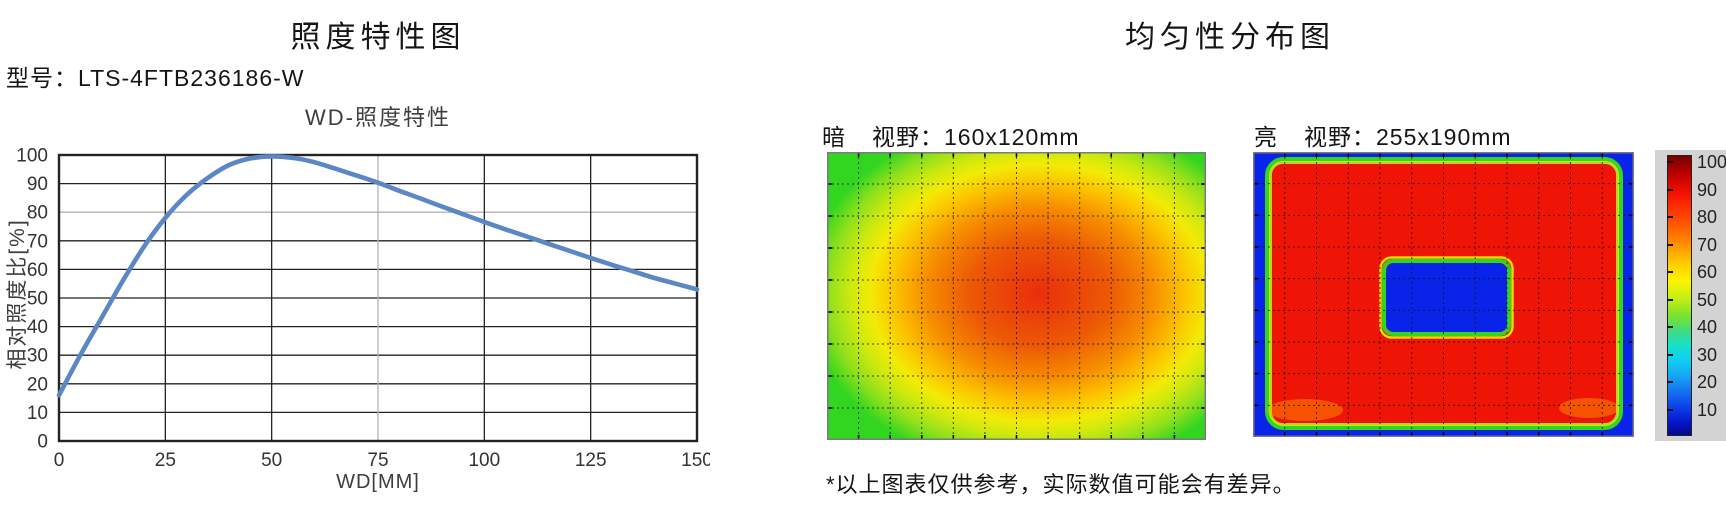  What do you see at coordinates (37, 299) in the screenshot?
I see `y-tick-label: 50` at bounding box center [37, 299].